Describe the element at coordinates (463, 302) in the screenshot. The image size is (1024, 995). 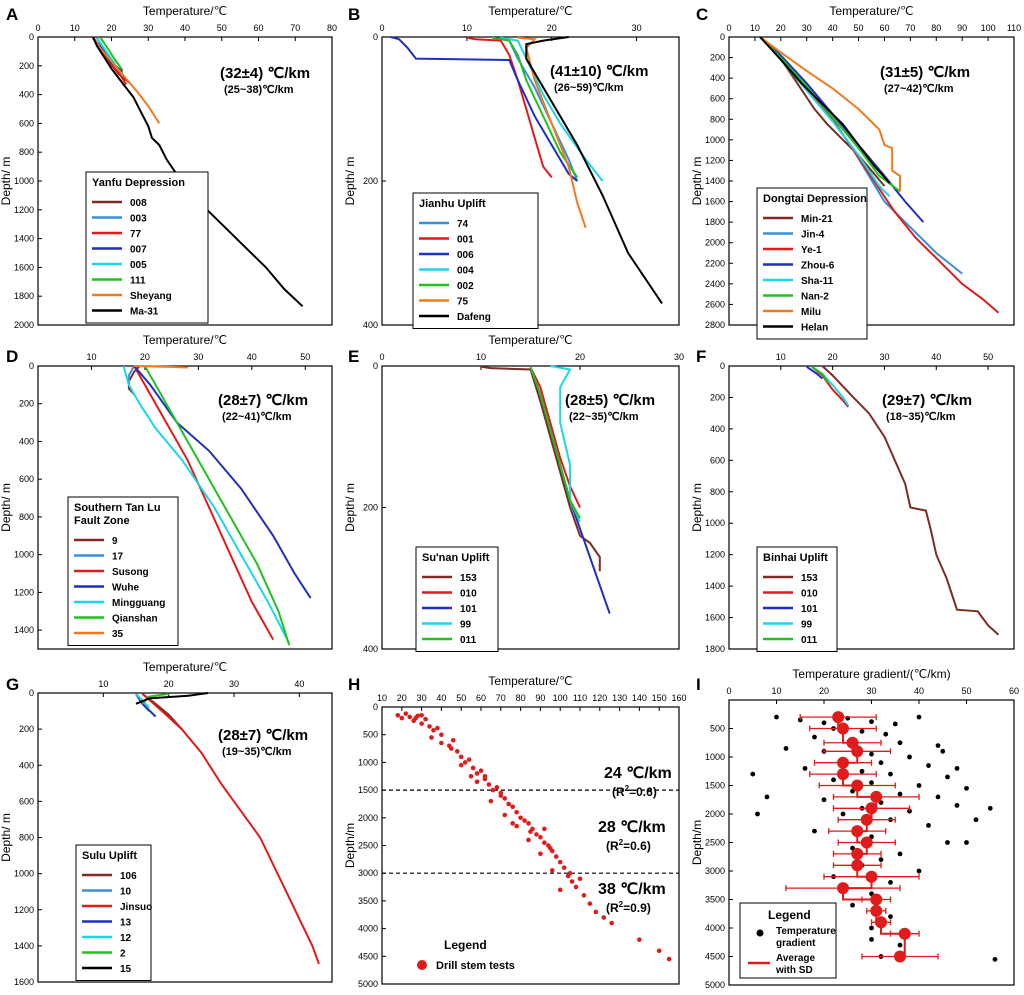
I see `legend-entry: 75` at that location.